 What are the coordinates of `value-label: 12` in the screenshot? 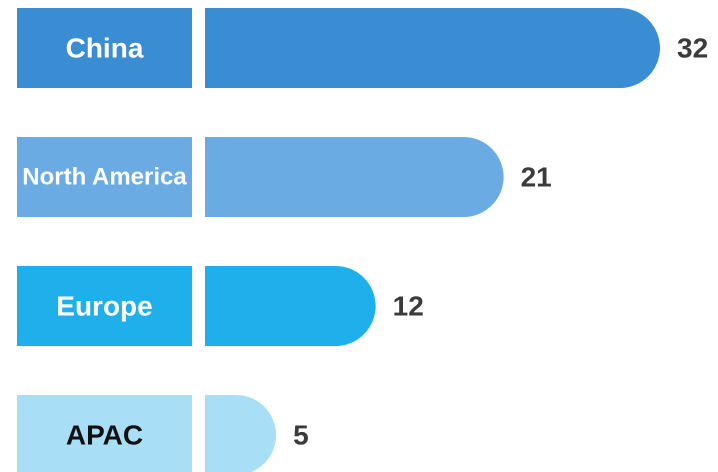 It's located at (408, 306).